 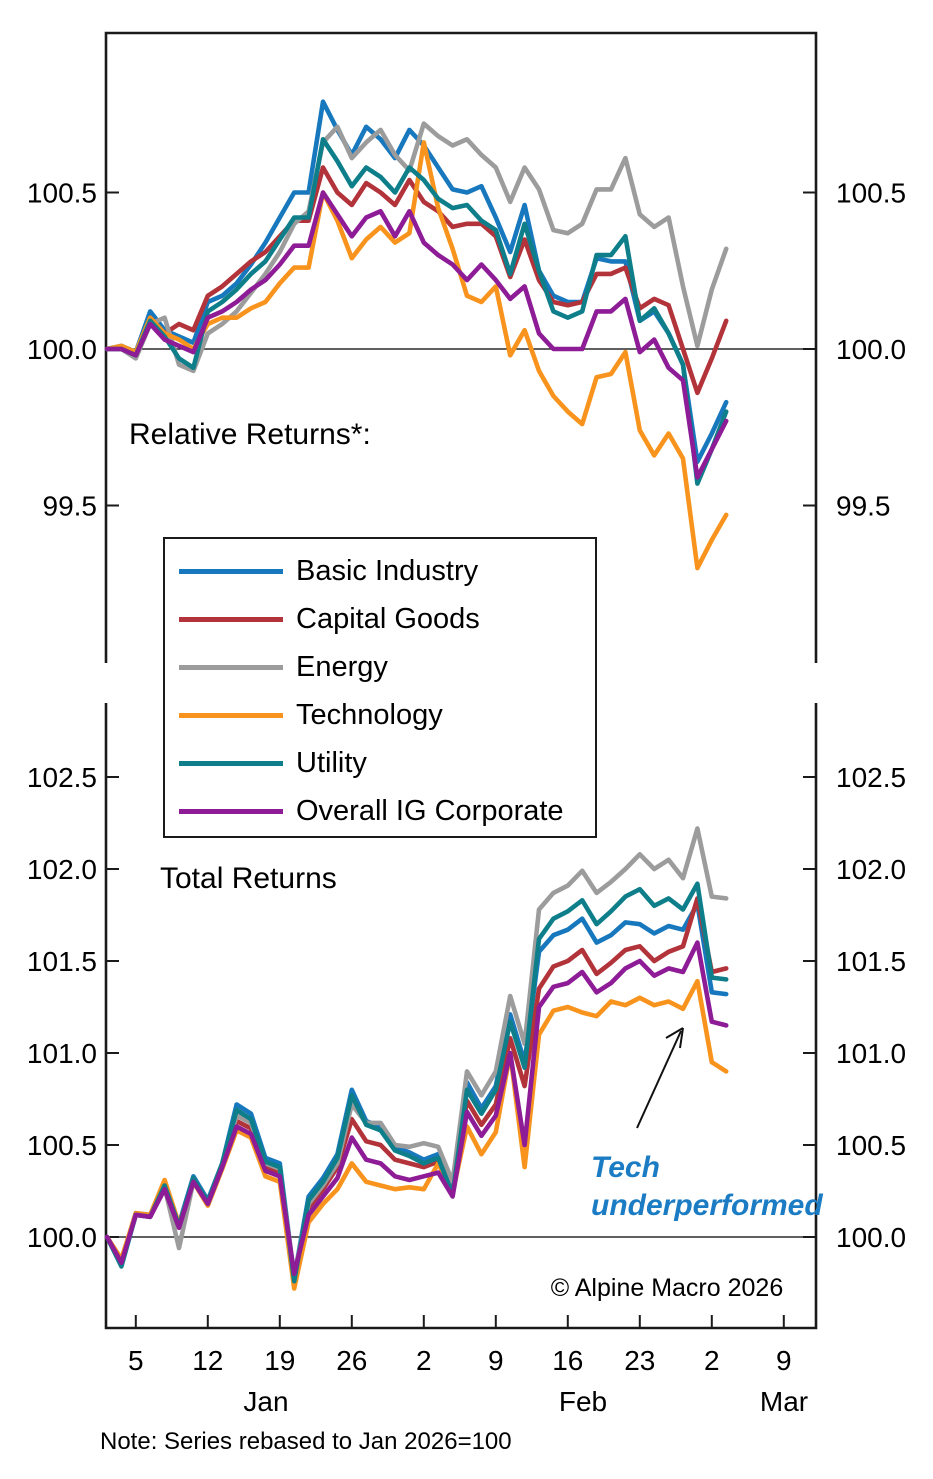 What do you see at coordinates (231, 571) in the screenshot?
I see `legend-swatch-basic-industry` at bounding box center [231, 571].